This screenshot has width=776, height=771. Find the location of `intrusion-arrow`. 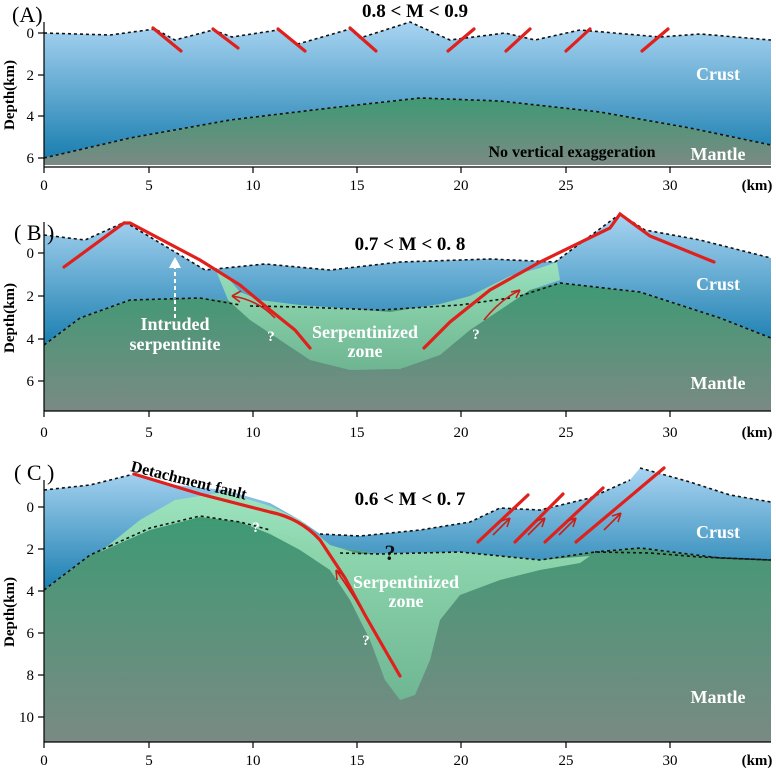

intrusion-arrow is located at coordinates (175, 287).